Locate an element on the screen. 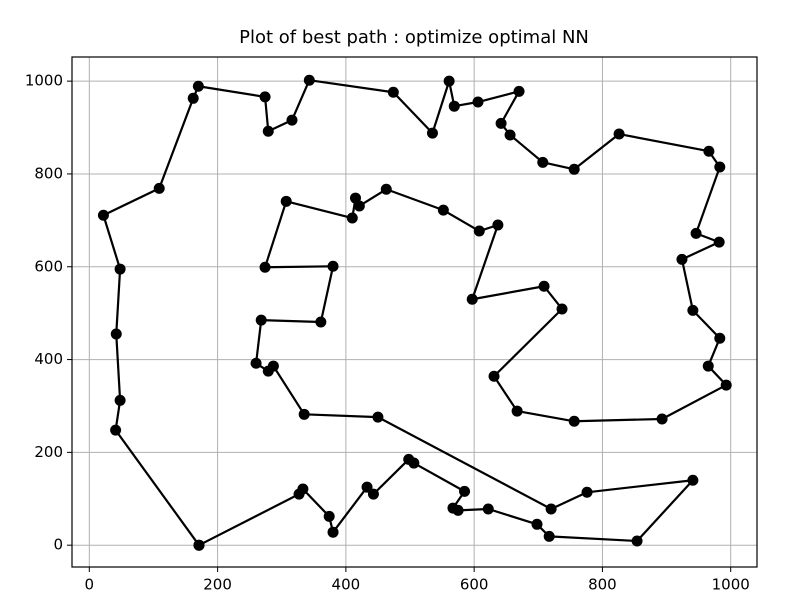  x-tick-label: 600 is located at coordinates (474, 585).